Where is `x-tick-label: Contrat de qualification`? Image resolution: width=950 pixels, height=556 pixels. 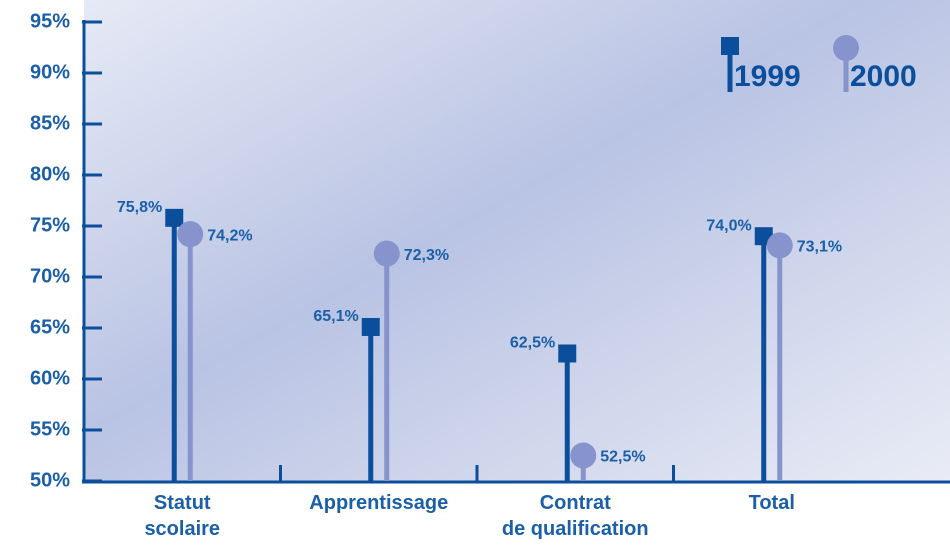
x-tick-label: Contrat de qualification is located at coordinates (575, 516).